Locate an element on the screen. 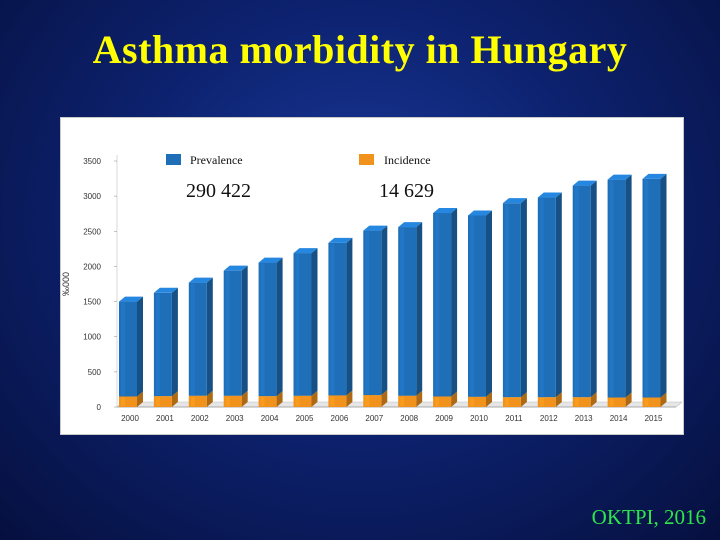 This screenshot has width=720, height=540. x-tick-label: 2005 is located at coordinates (305, 418).